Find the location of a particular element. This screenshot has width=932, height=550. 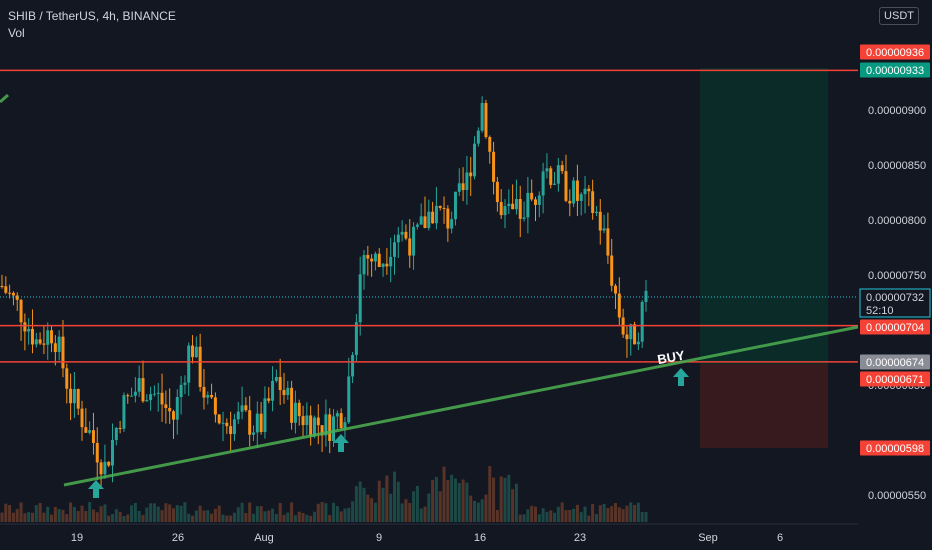

profit-zone is located at coordinates (764, 216).